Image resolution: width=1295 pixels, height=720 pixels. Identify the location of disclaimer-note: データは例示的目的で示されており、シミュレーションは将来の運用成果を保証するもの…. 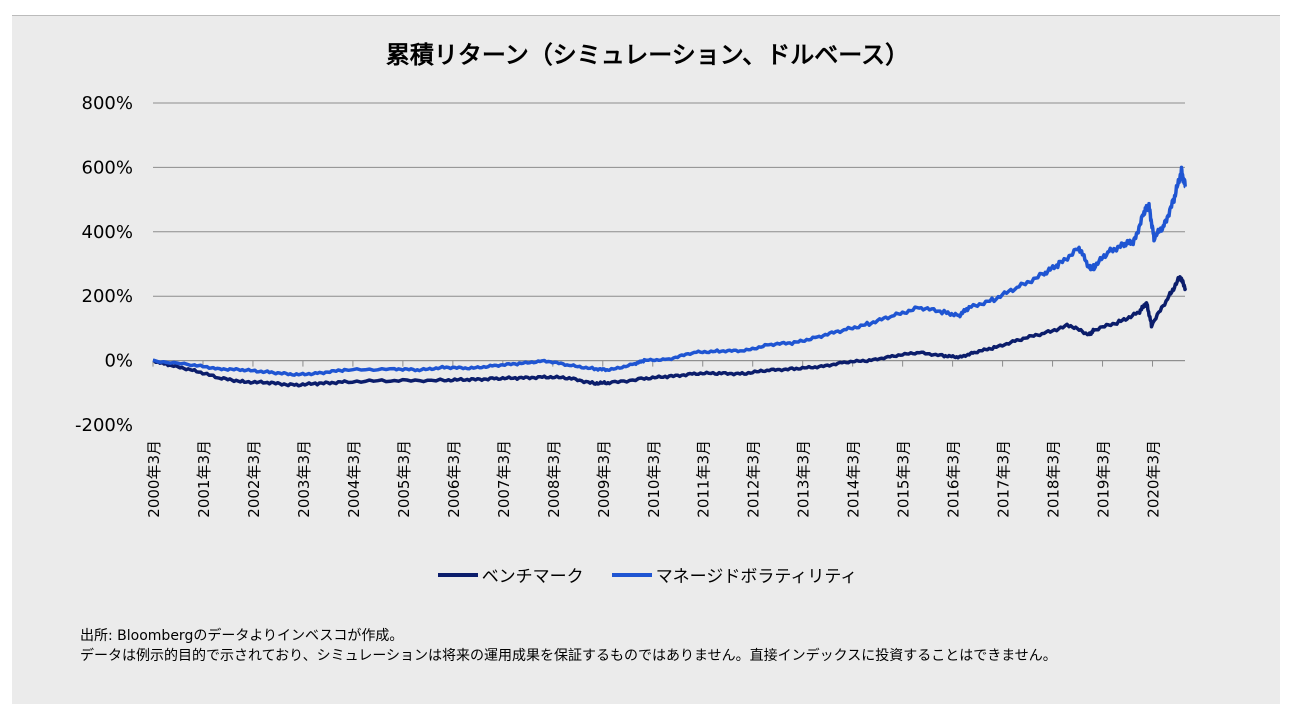
(568, 656).